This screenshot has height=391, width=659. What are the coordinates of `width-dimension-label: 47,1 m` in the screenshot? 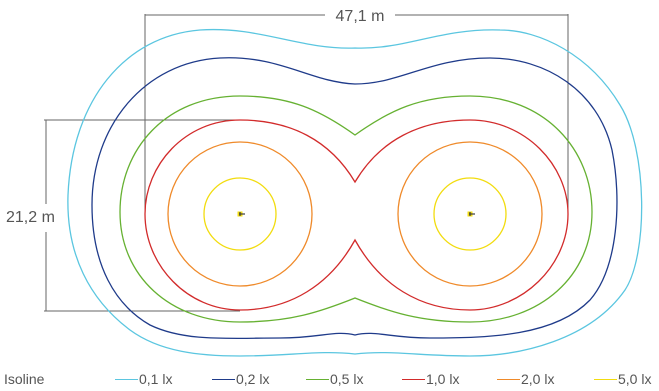 It's located at (360, 16).